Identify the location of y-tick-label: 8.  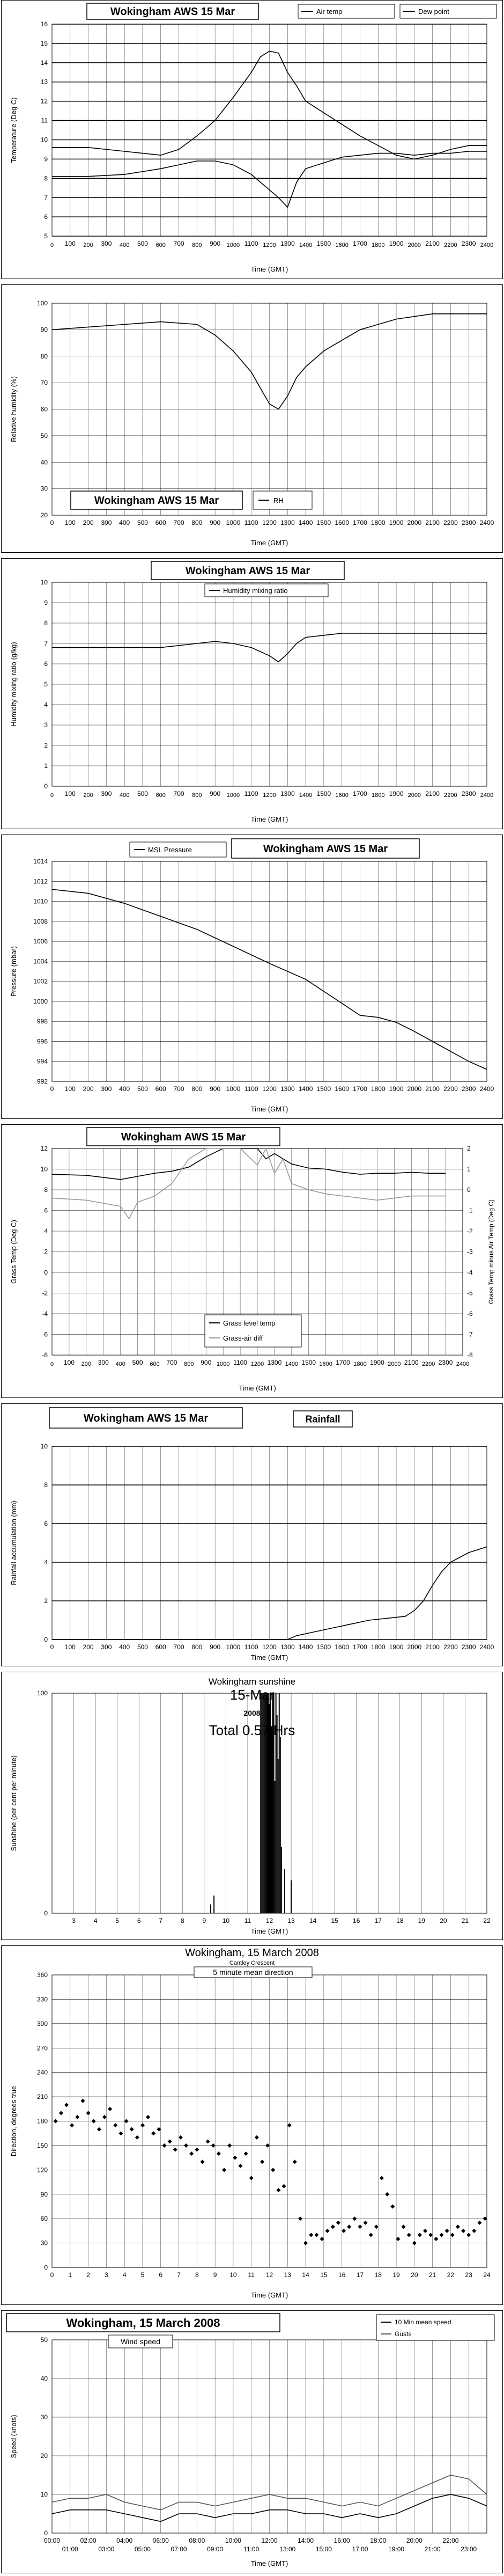
(46, 1485).